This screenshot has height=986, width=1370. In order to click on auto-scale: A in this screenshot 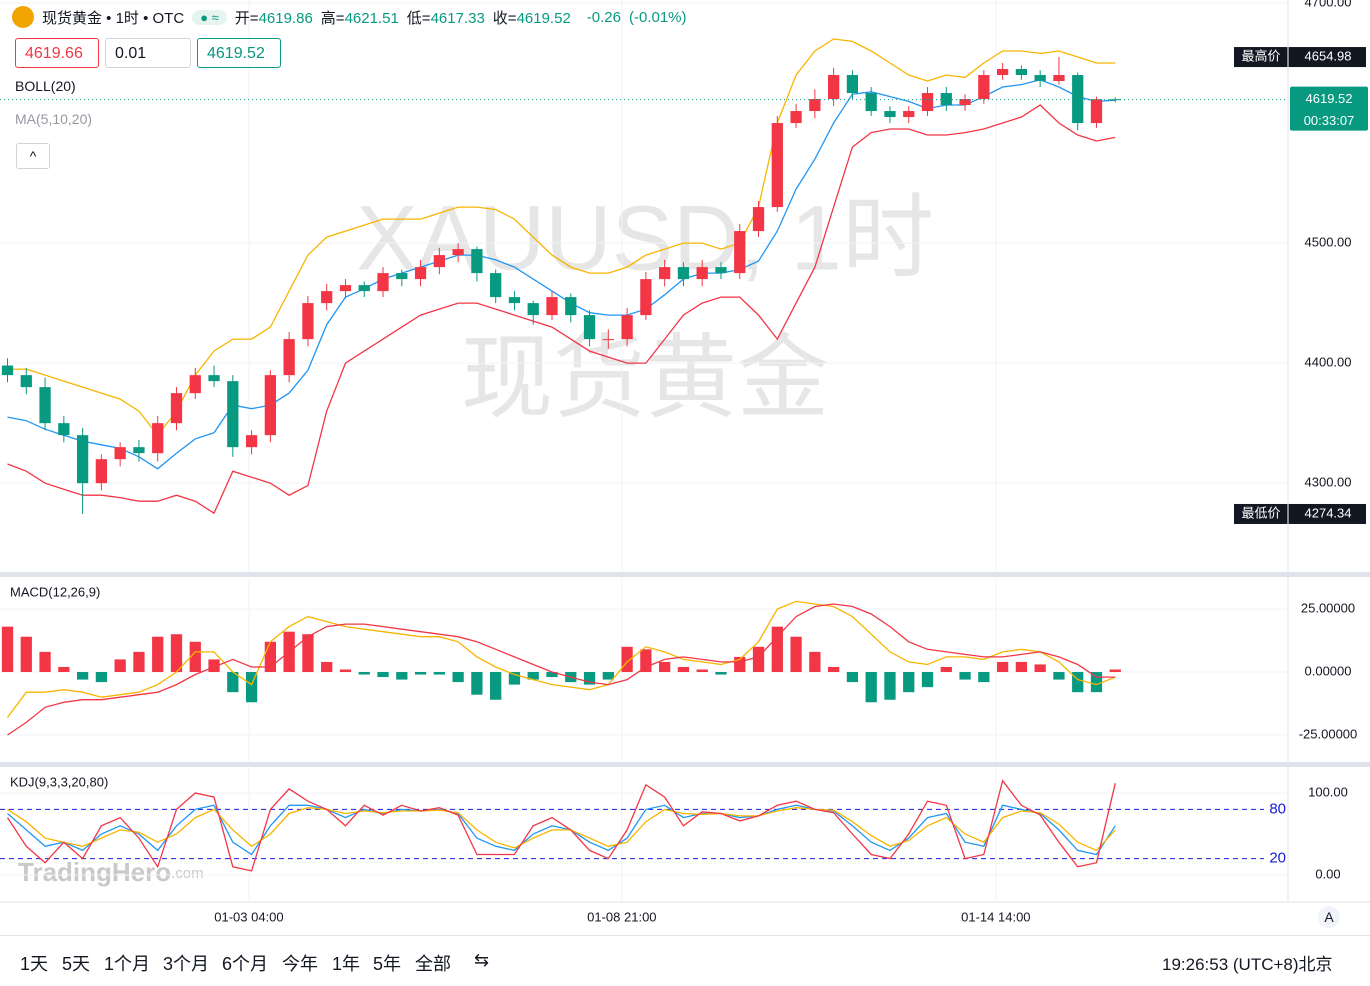, I will do `click(1329, 917)`.